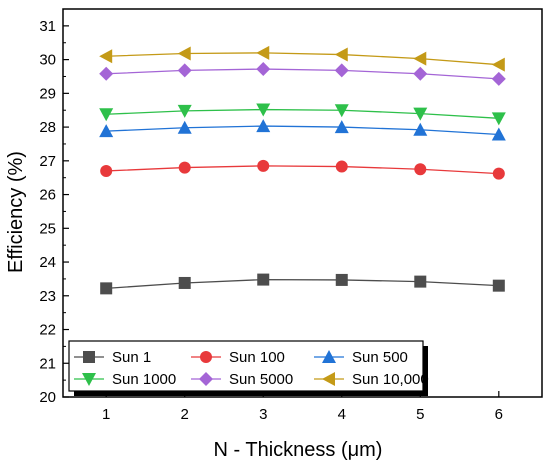 Image resolution: width=550 pixels, height=468 pixels. I want to click on legend-label: Sun 500, so click(380, 357).